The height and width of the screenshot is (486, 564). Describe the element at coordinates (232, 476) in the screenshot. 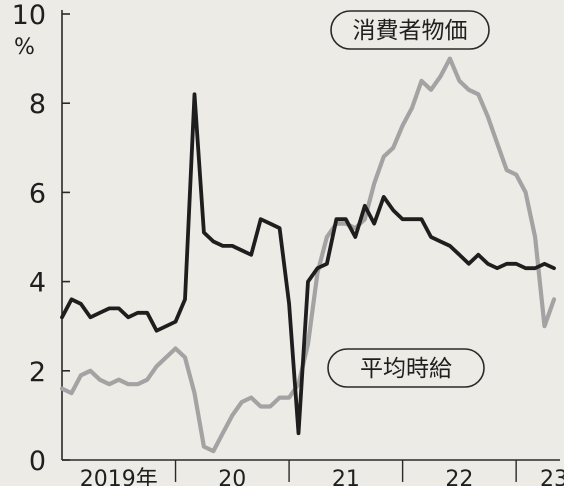

I see `x-tick-label: 20` at that location.